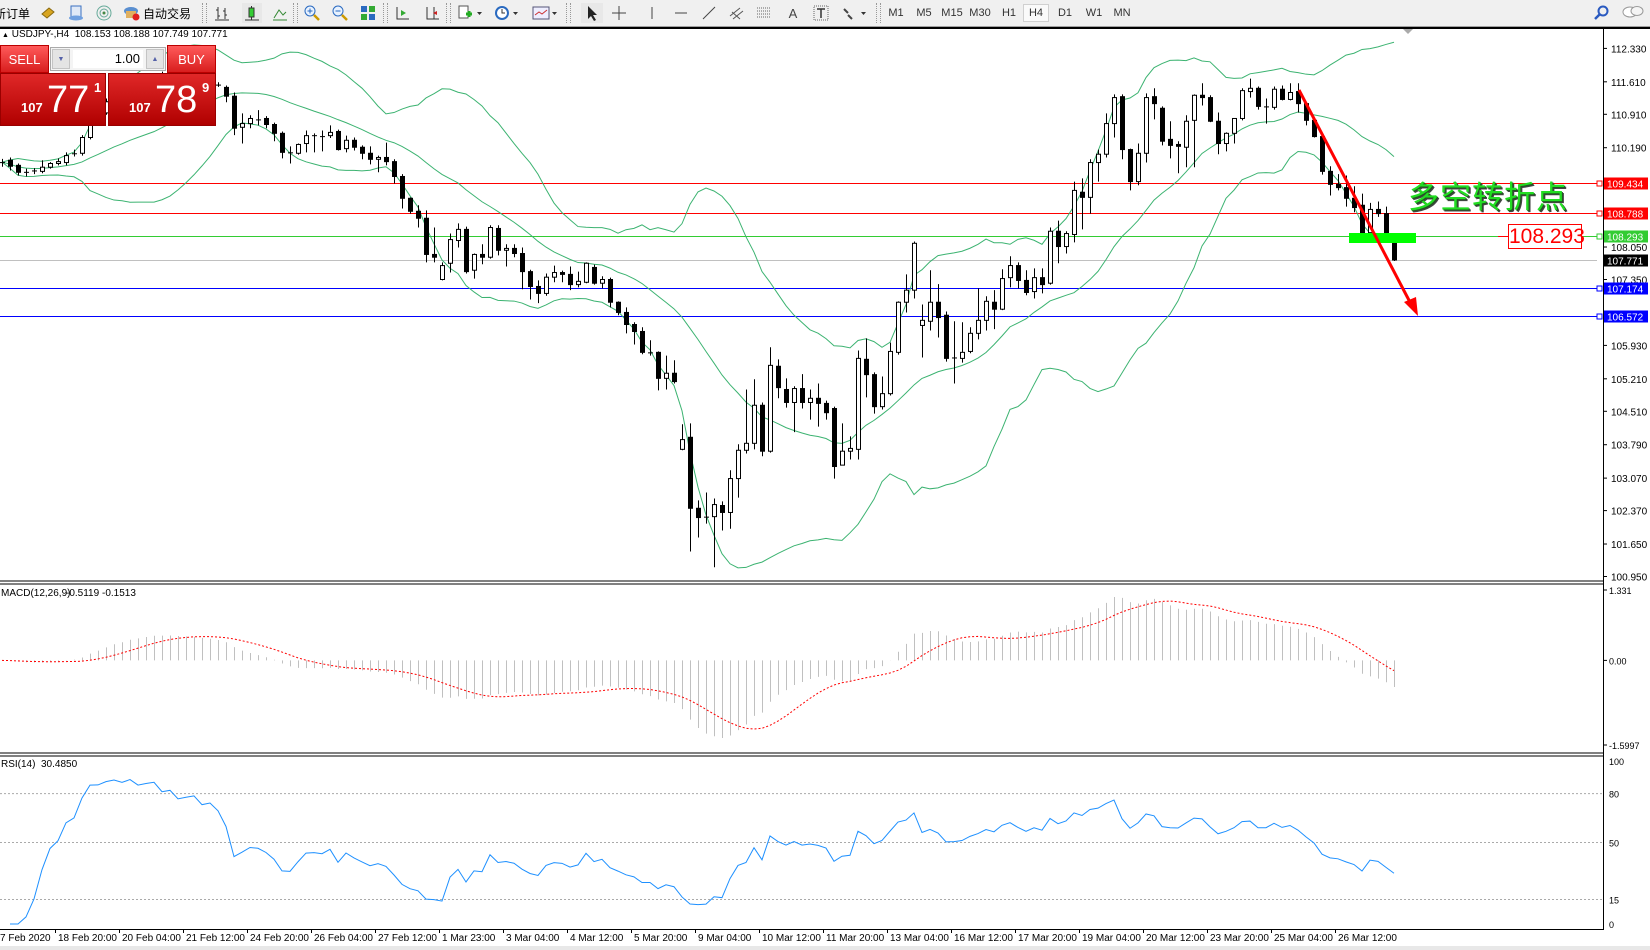 The image size is (1650, 950). I want to click on indicators-button, so click(470, 13).